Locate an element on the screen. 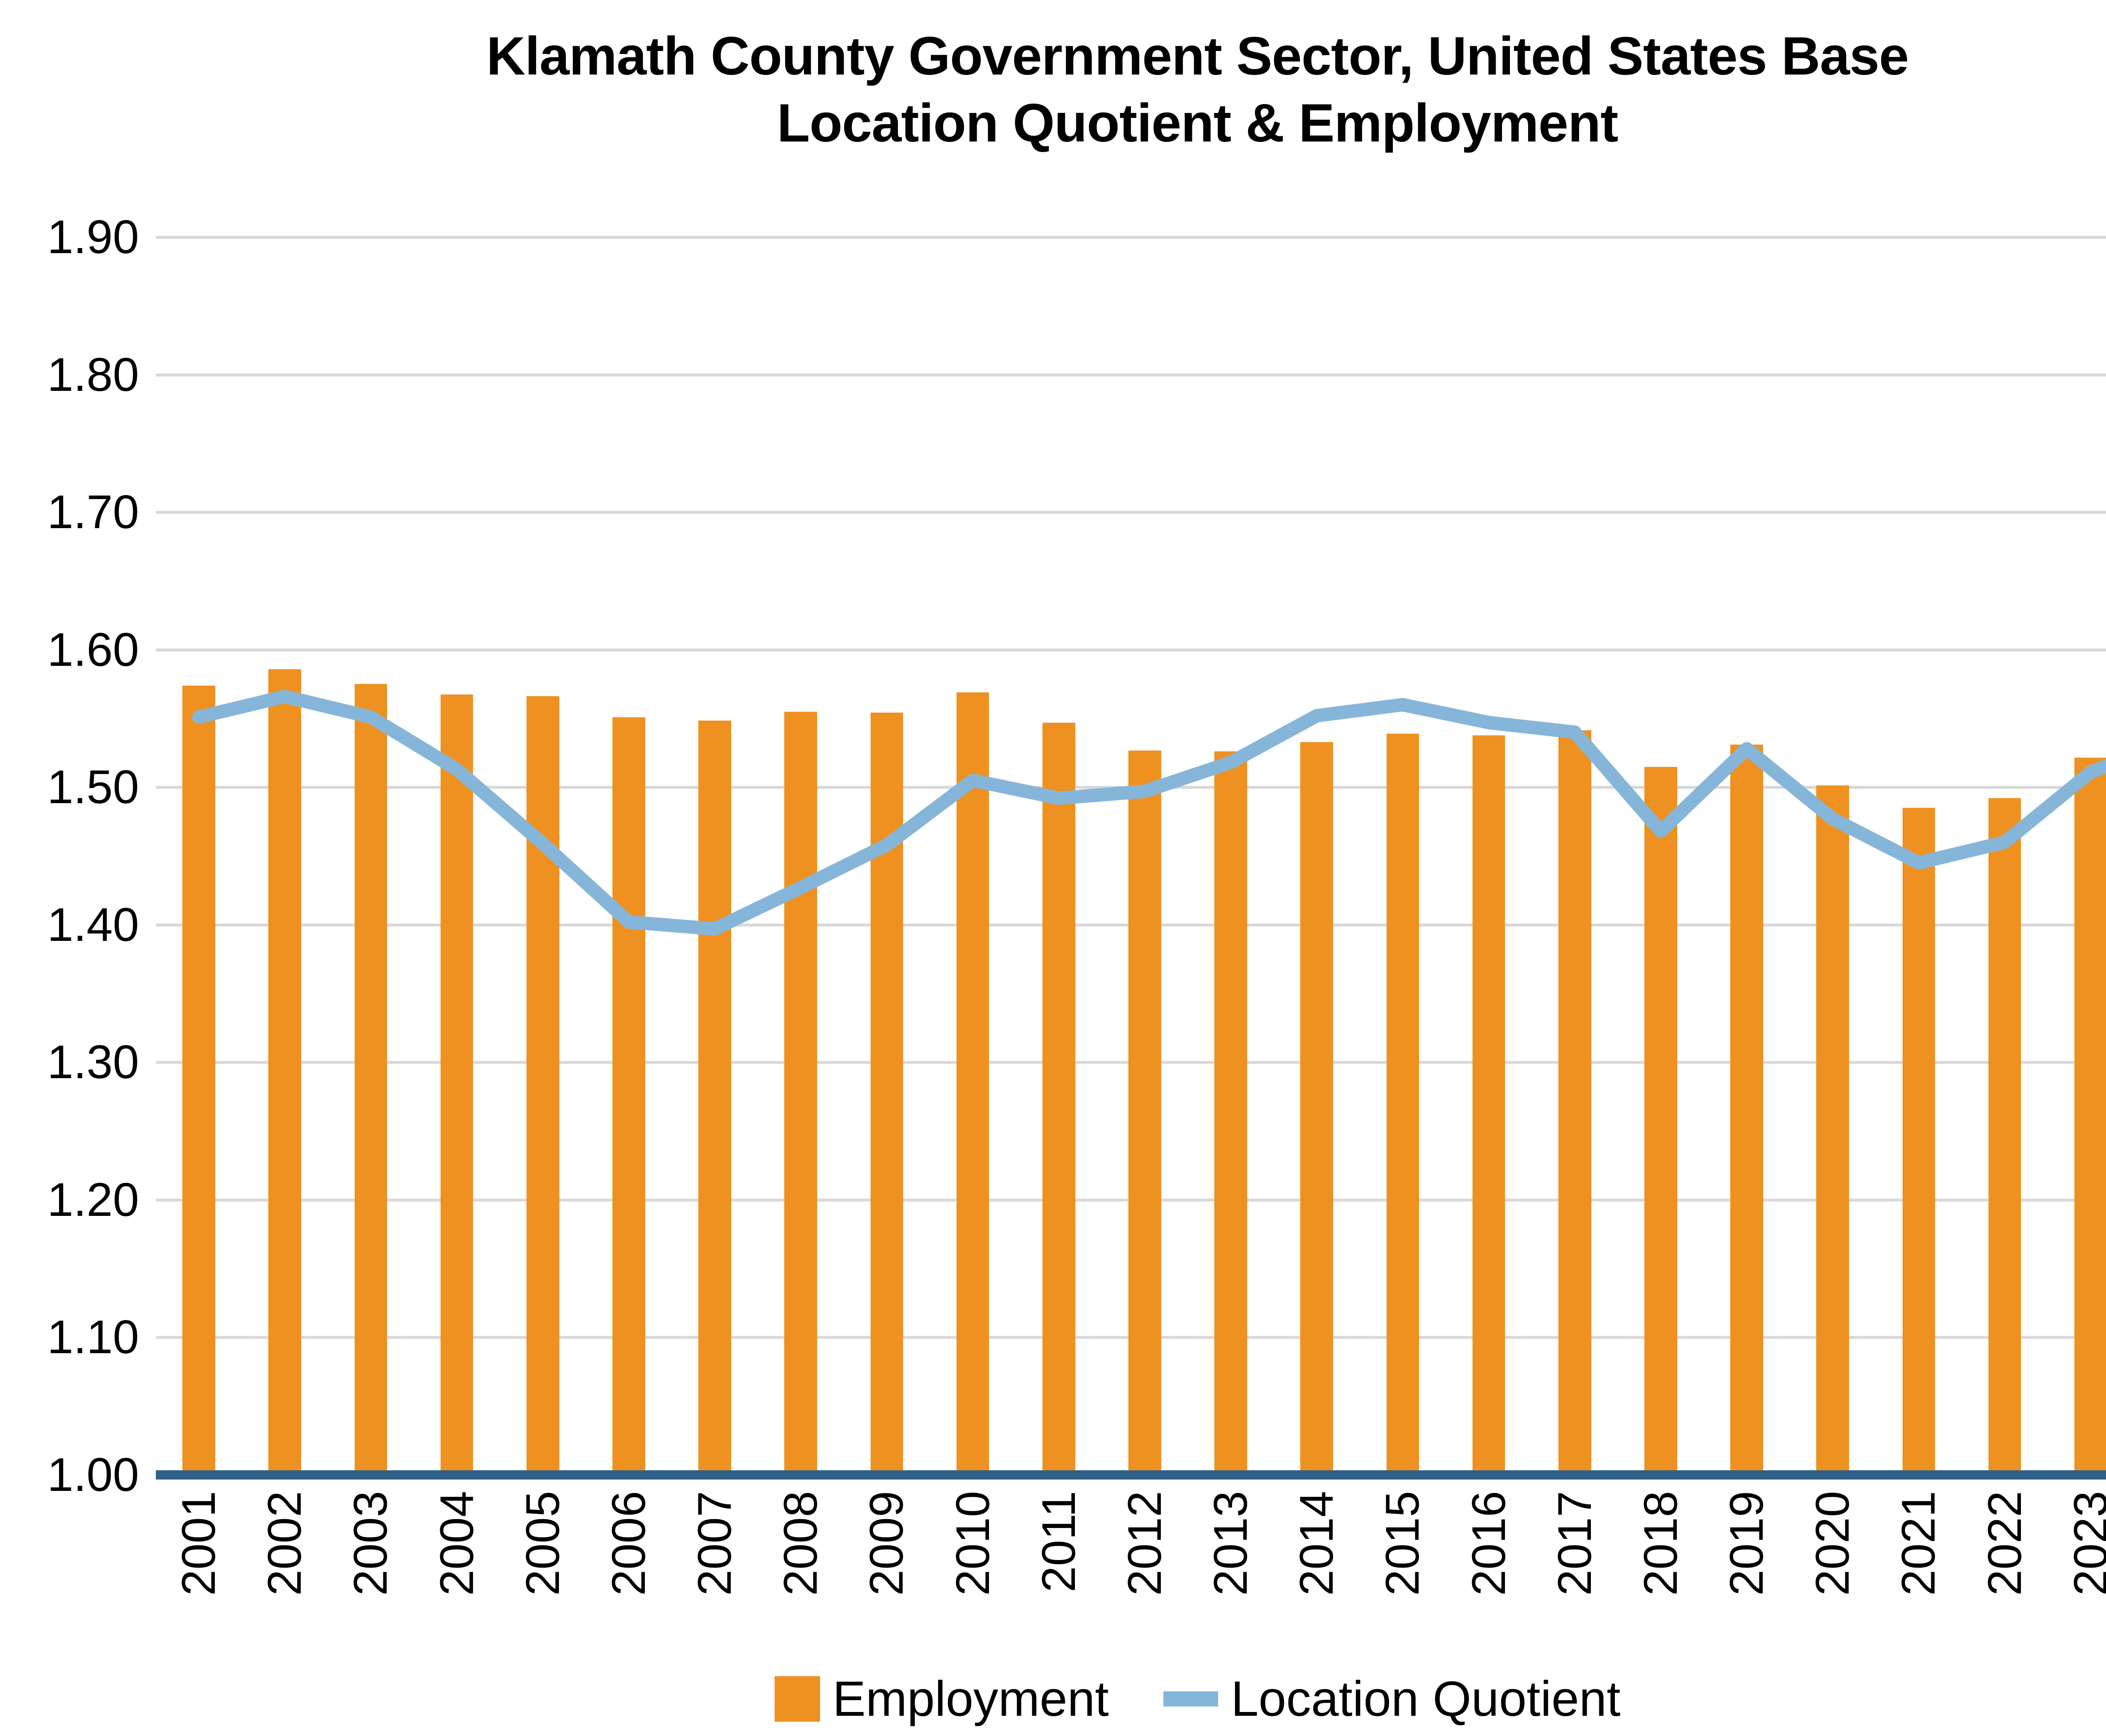 This screenshot has height=1736, width=2106. legend-item-location-quotient: Location Quotient is located at coordinates (1391, 1699).